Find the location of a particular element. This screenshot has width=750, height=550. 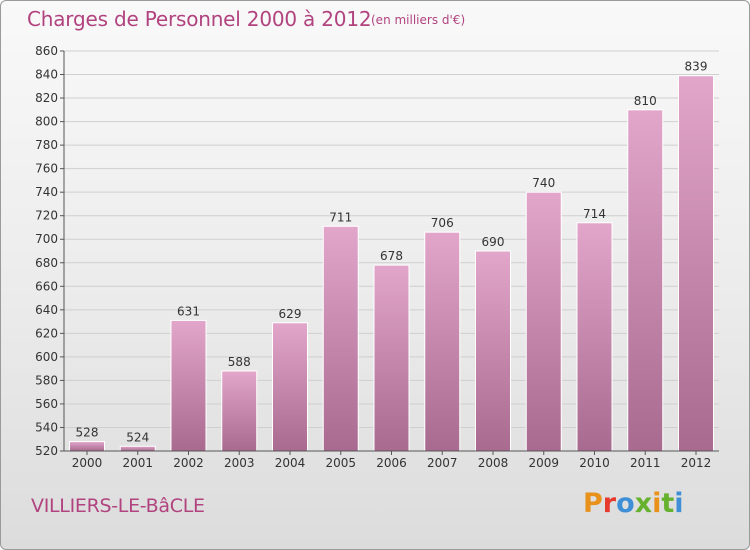

bar-2010 is located at coordinates (594, 337).